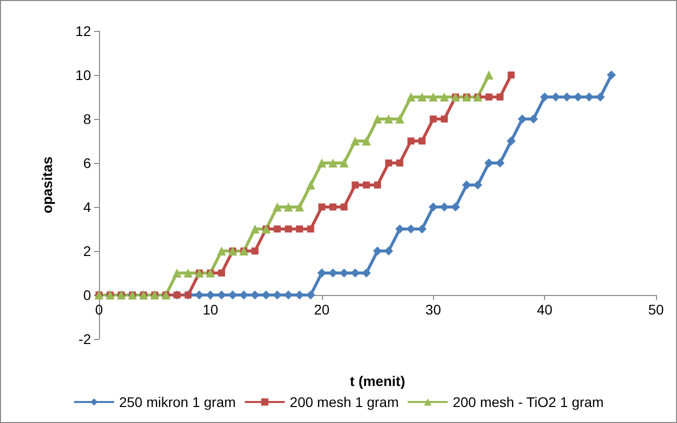 Image resolution: width=677 pixels, height=423 pixels. Describe the element at coordinates (83, 75) in the screenshot. I see `y-tick-label: 10` at that location.